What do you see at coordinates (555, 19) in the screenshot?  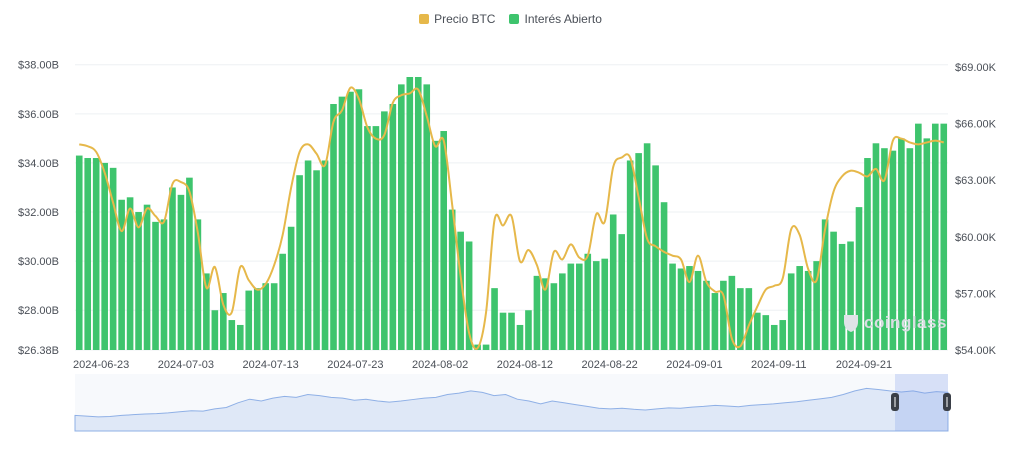 I see `legend-item-interes-abierto: Interés Abierto` at bounding box center [555, 19].